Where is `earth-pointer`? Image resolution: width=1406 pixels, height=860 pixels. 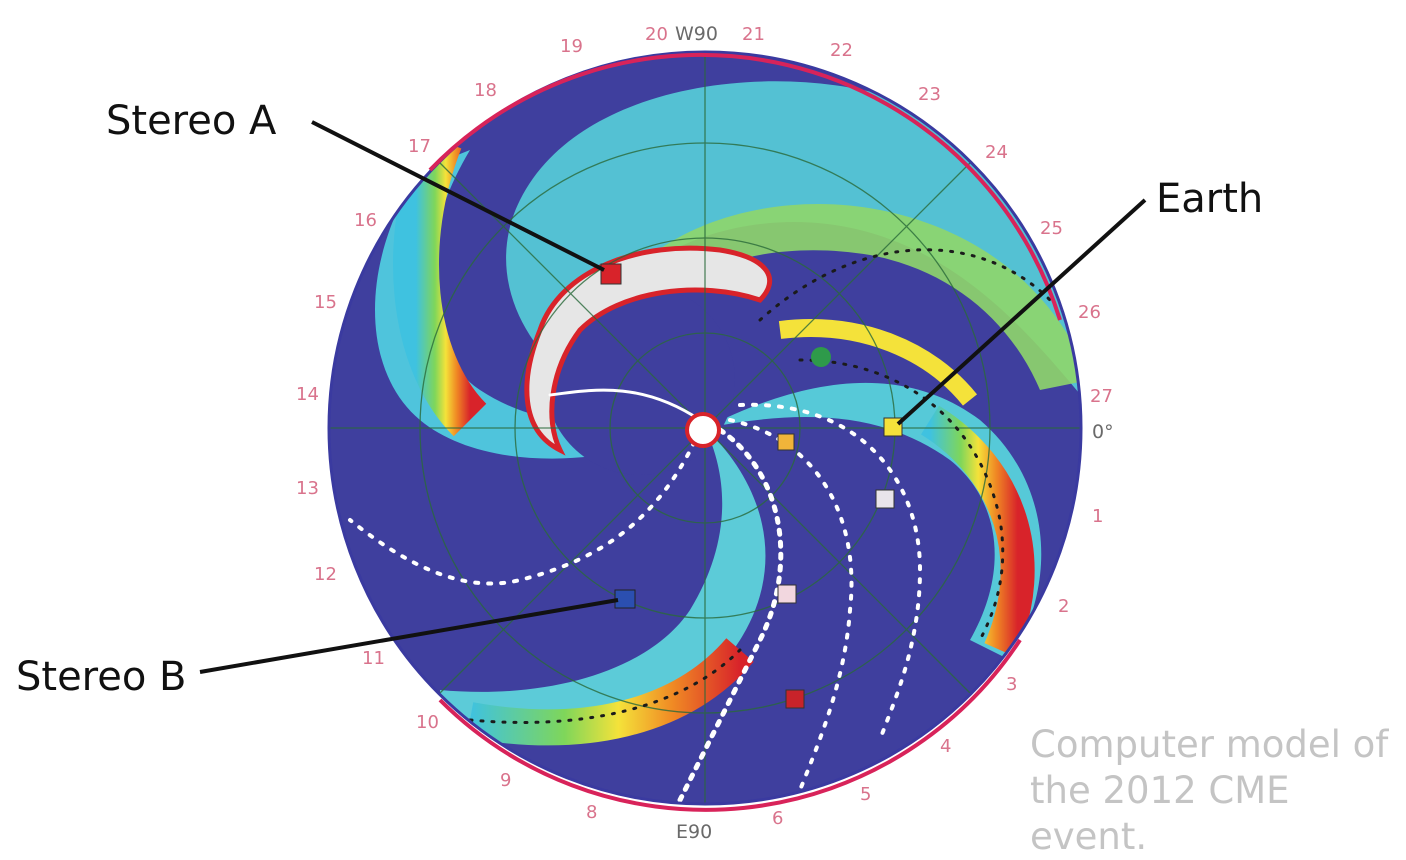 earth-pointer is located at coordinates (1021, 312).